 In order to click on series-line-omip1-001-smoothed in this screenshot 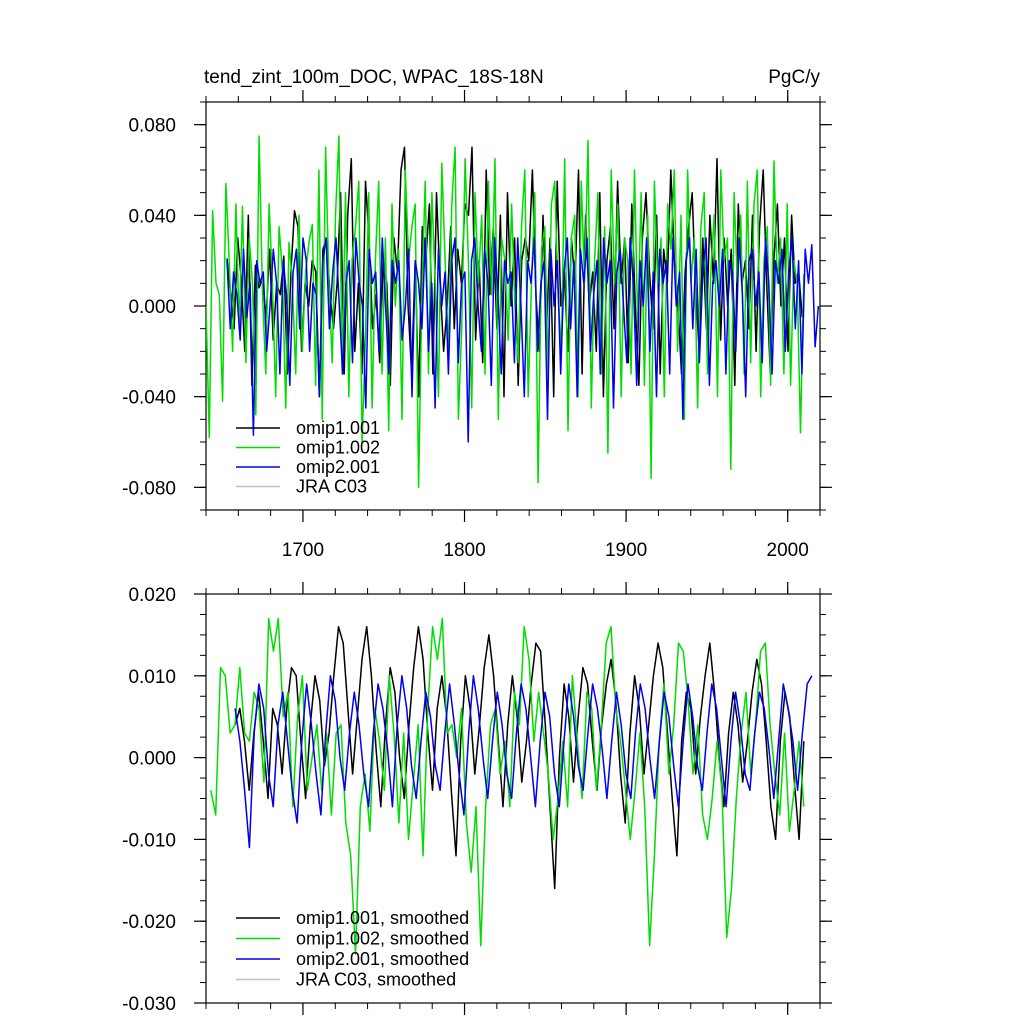, I will do `click(519, 757)`.